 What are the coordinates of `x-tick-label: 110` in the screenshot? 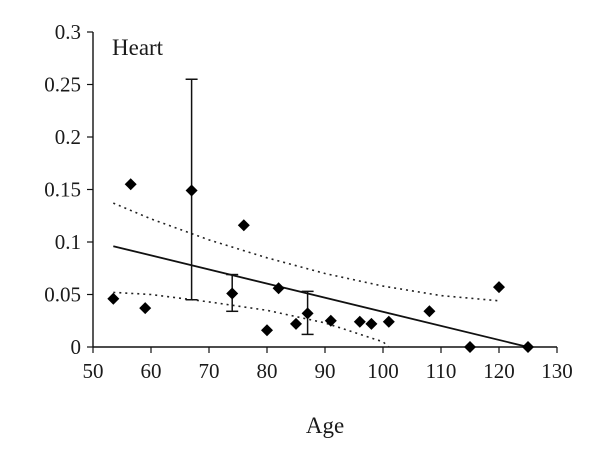 It's located at (441, 371).